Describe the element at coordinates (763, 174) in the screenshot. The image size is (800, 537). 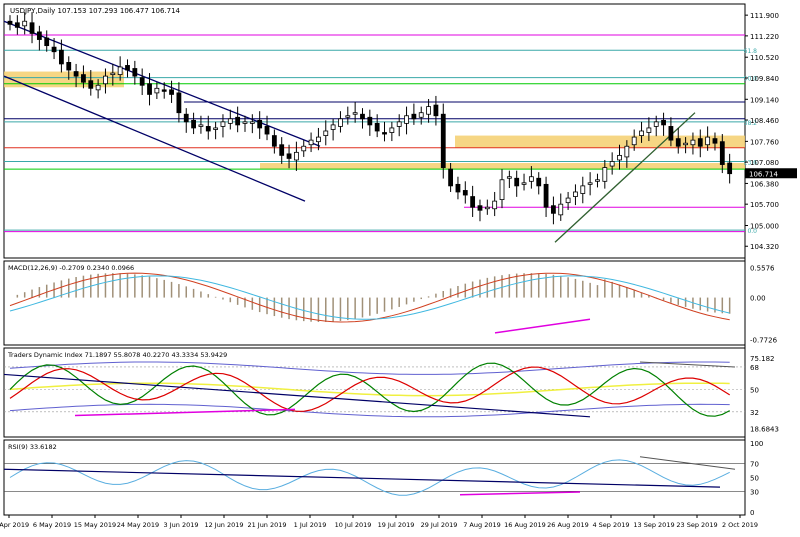
I see `current-price-tag: 106.714` at that location.